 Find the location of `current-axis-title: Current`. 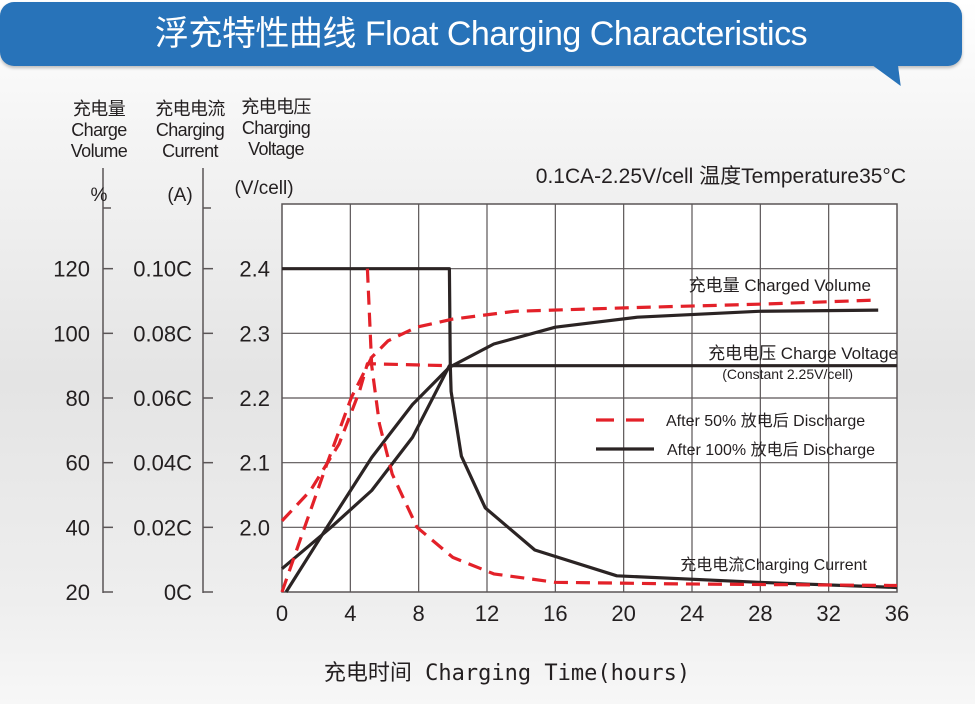

current-axis-title: Current is located at coordinates (190, 151).